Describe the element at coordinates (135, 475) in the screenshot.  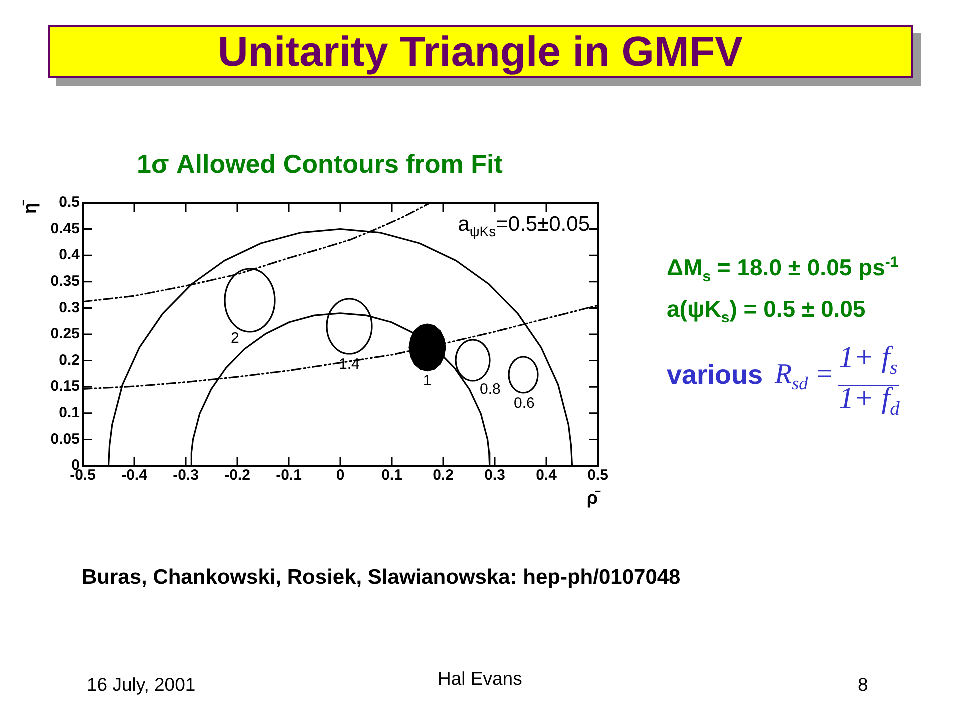
I see `x-tick-label: -0.4` at that location.